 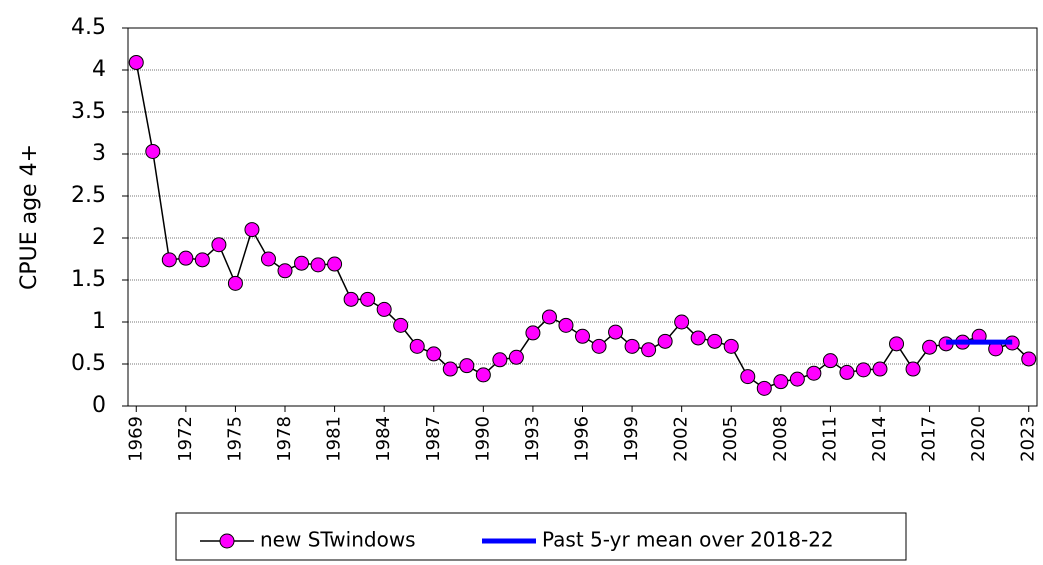 I want to click on x-tick-label: 1975, so click(x=234, y=439).